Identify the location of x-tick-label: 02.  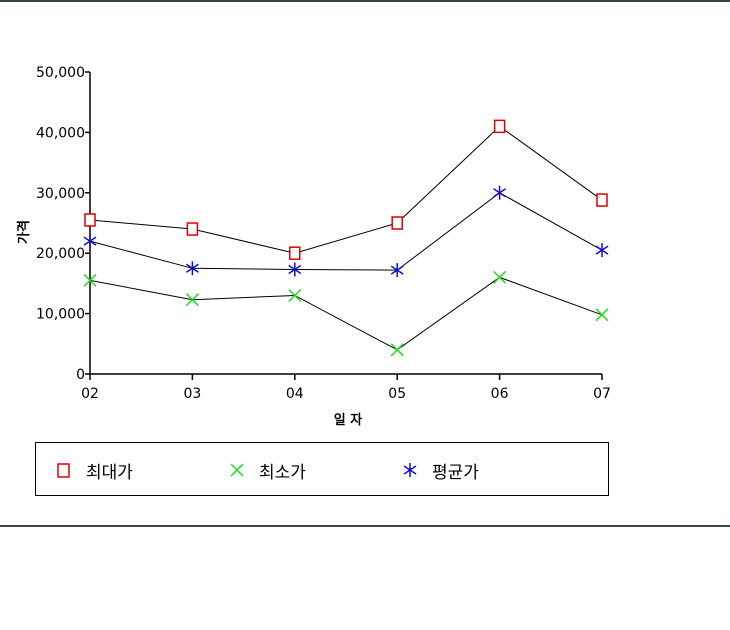
(90, 394).